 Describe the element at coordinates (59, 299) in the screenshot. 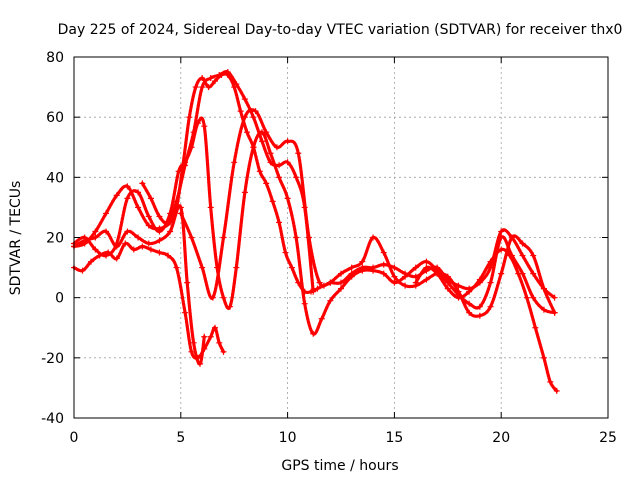

I see `y-tick-label: 0` at that location.